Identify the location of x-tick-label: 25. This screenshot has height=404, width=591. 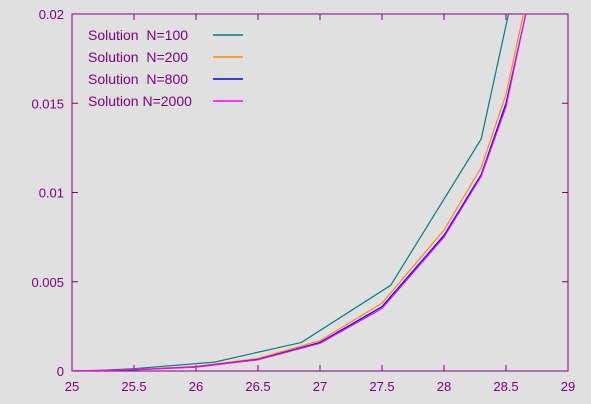
(72, 386).